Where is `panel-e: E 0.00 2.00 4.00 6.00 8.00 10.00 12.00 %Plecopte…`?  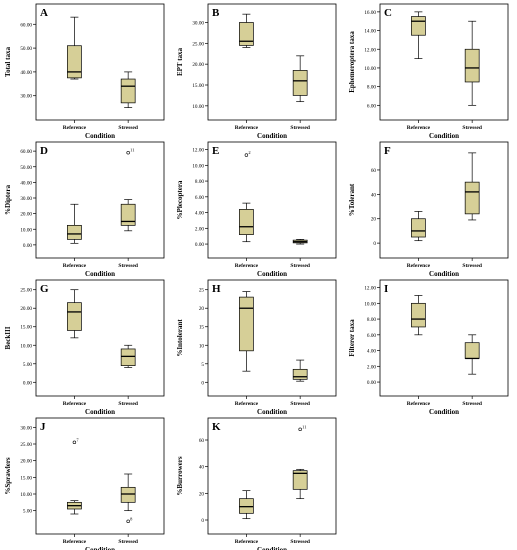 panel-e: E 0.00 2.00 4.00 6.00 8.00 10.00 12.00 %Plecopte… is located at coordinates (256, 209).